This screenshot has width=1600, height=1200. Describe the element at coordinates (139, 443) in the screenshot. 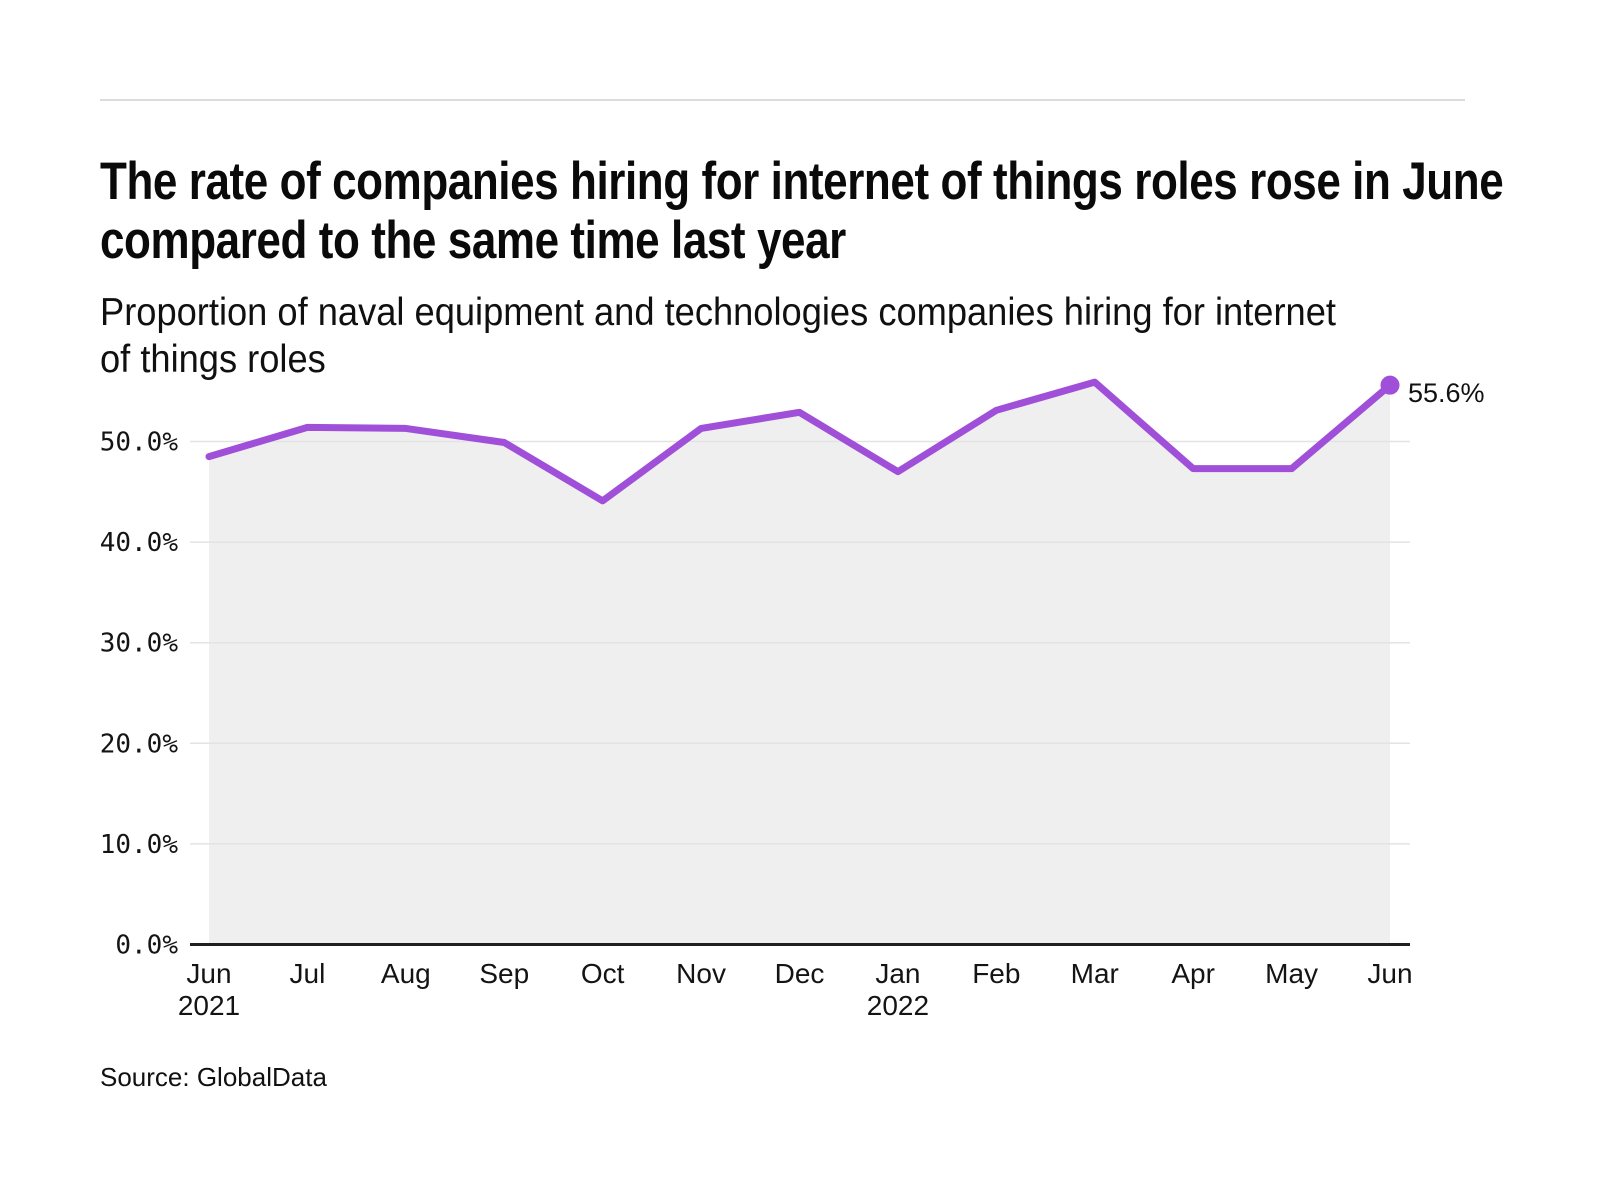

I see `y-tick-label: 50.0%` at that location.